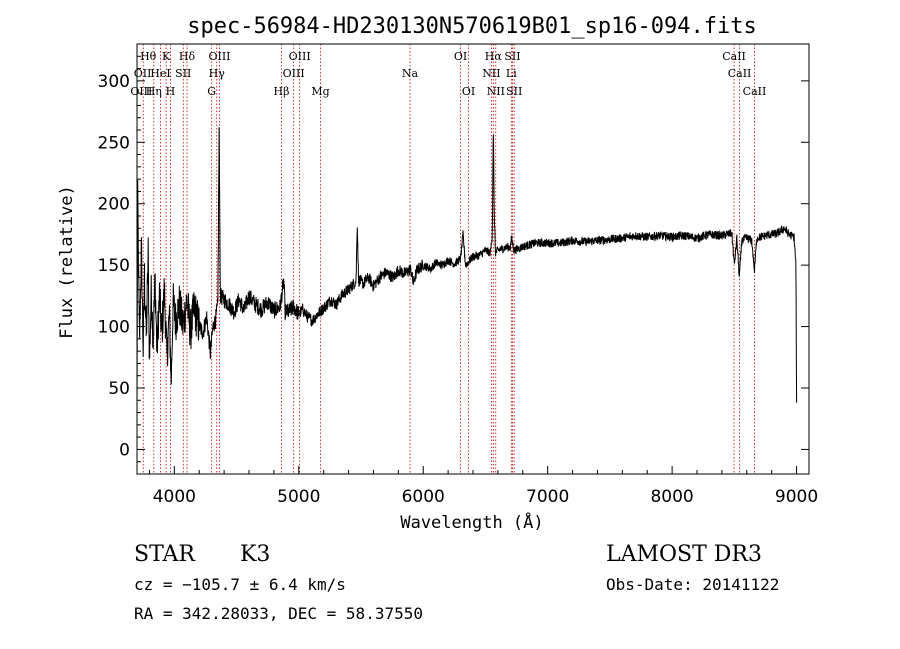  What do you see at coordinates (148, 56) in the screenshot?
I see `line-label-row1-0: Hθ` at bounding box center [148, 56].